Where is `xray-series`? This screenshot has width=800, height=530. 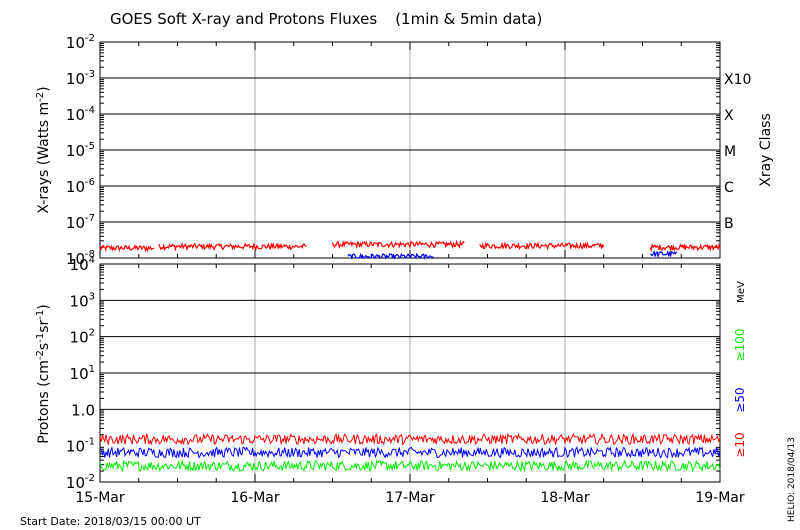 xray-series is located at coordinates (410, 250).